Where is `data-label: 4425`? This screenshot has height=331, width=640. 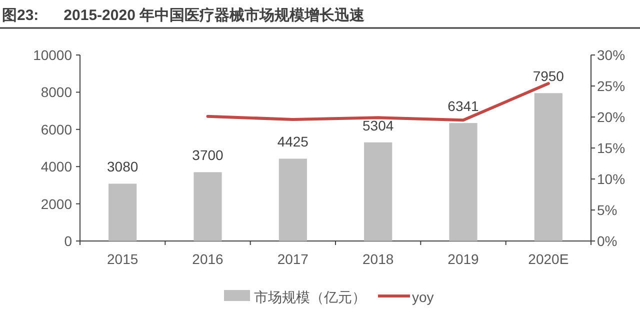 data-label: 4425 is located at coordinates (293, 142).